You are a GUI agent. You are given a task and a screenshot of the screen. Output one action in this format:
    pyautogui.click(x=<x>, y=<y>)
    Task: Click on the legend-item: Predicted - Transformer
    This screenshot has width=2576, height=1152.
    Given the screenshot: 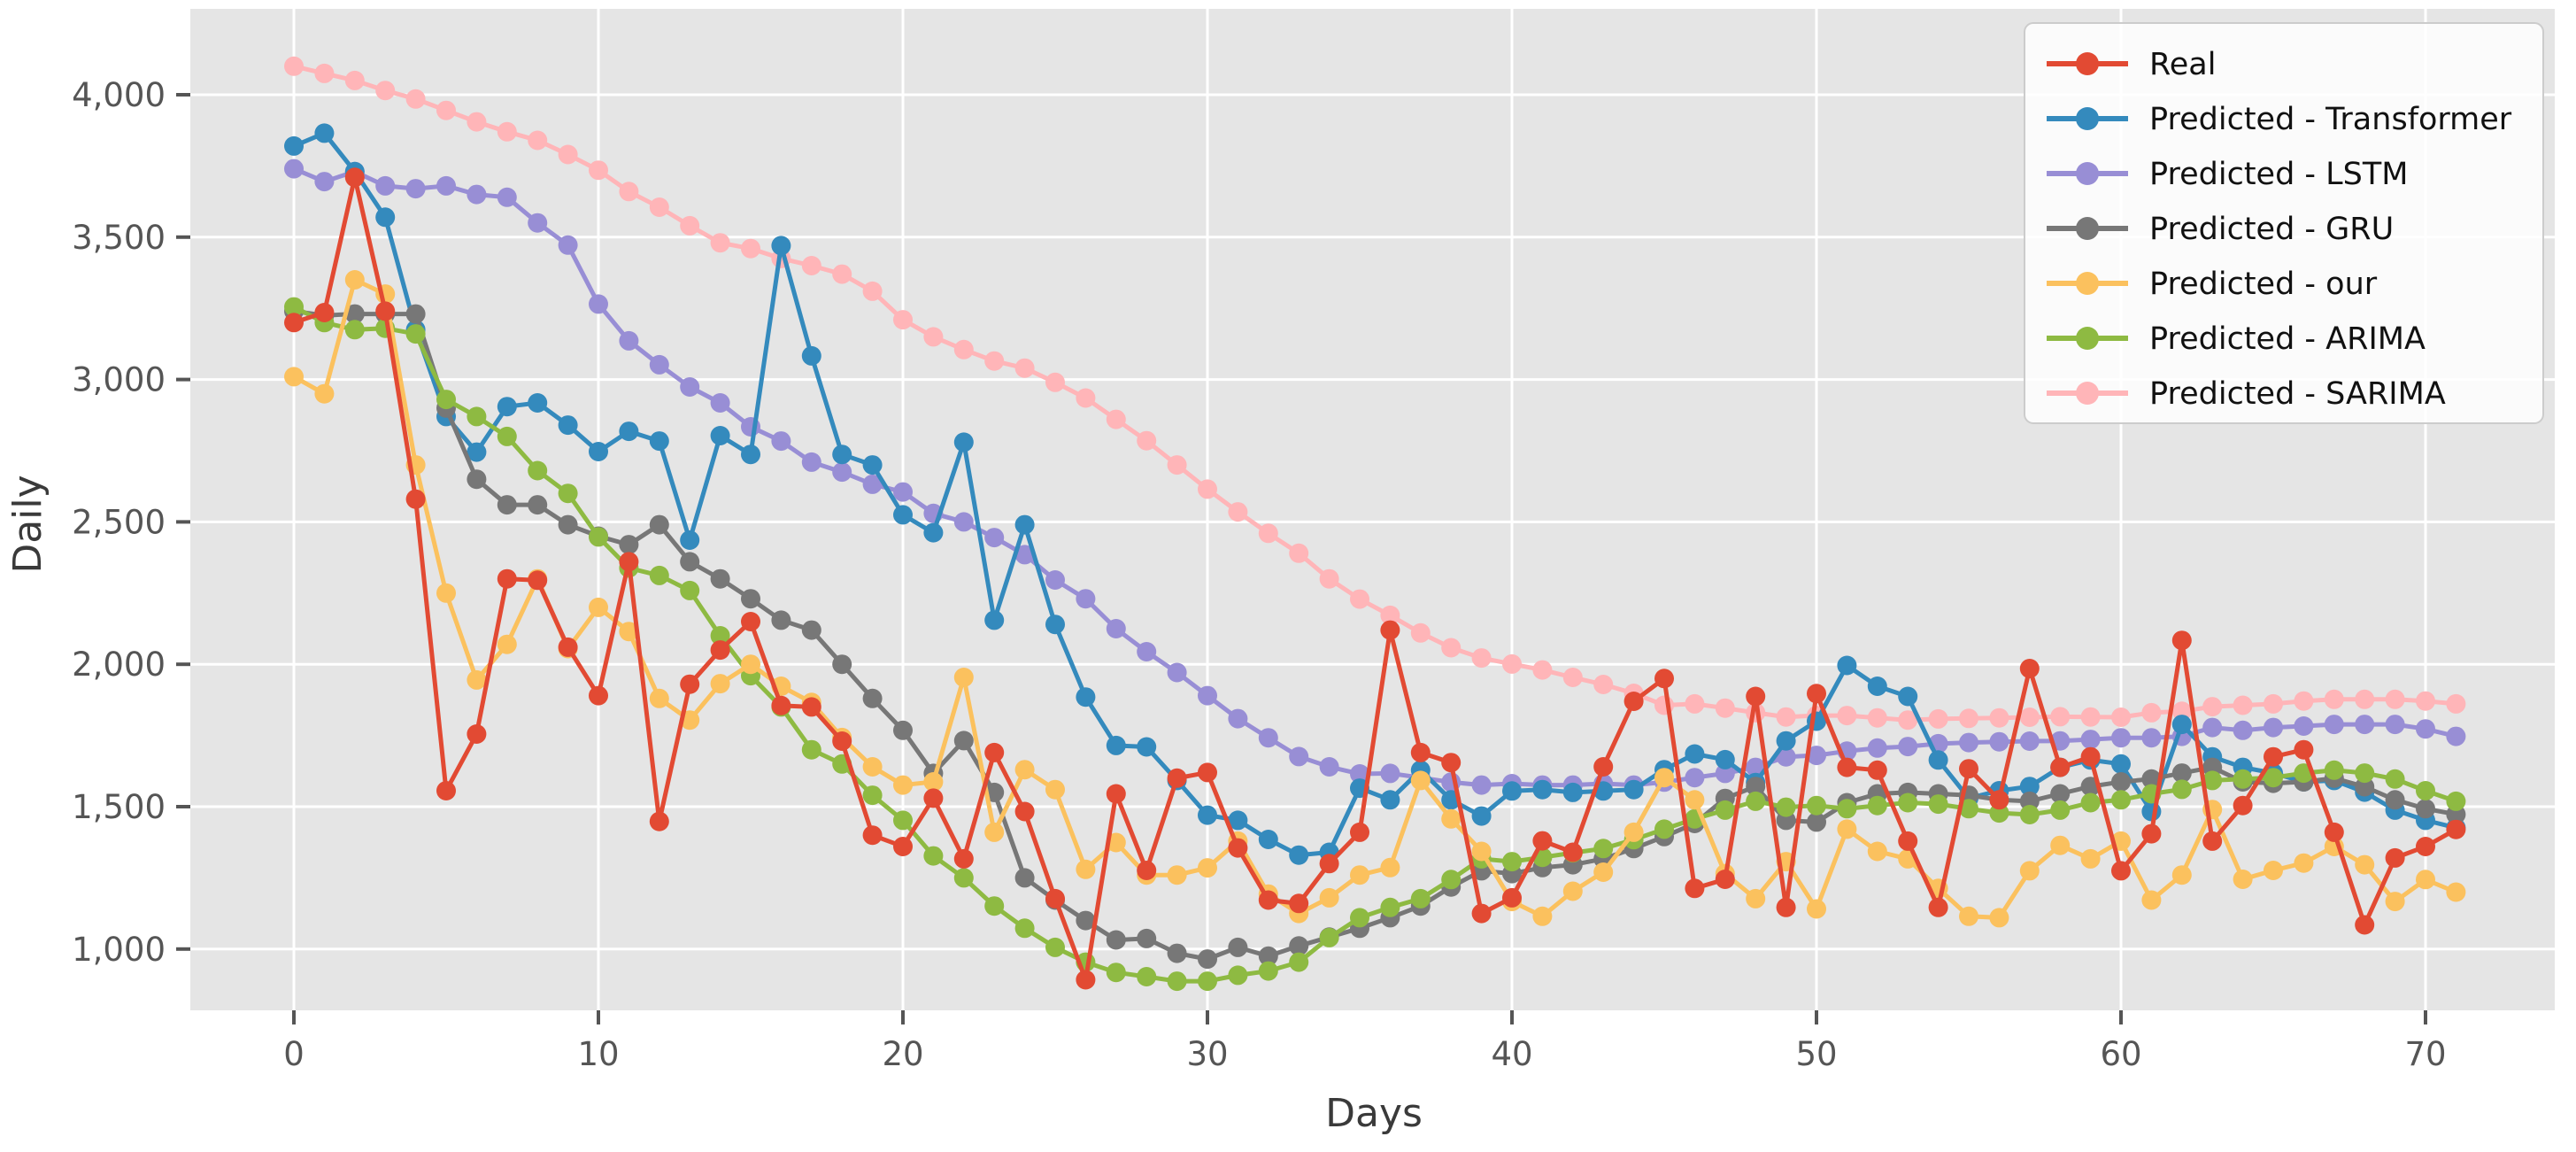 What is the action you would take?
    pyautogui.click(x=2279, y=119)
    